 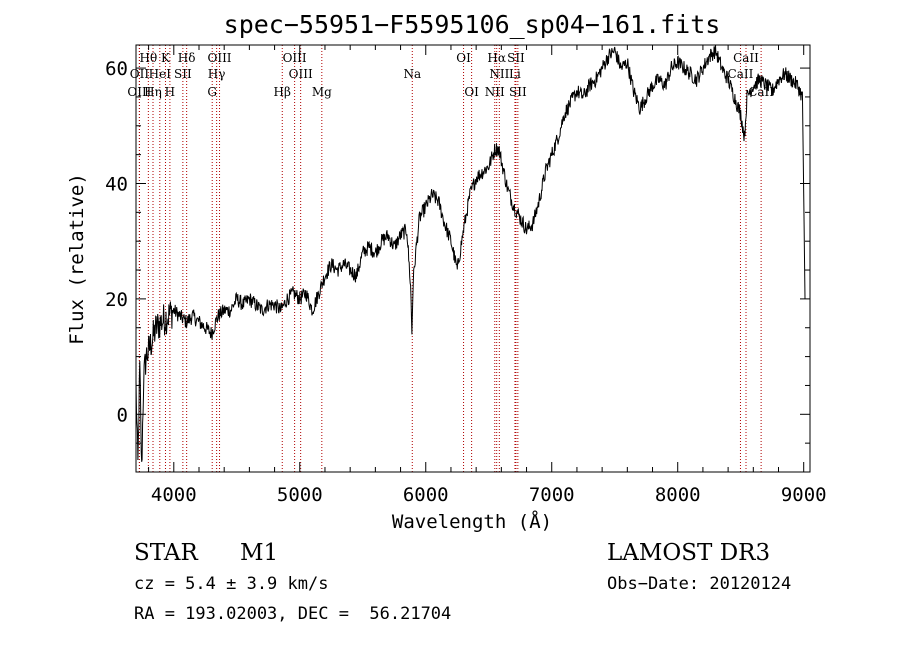 I want to click on object-subclass: M1, so click(x=259, y=553).